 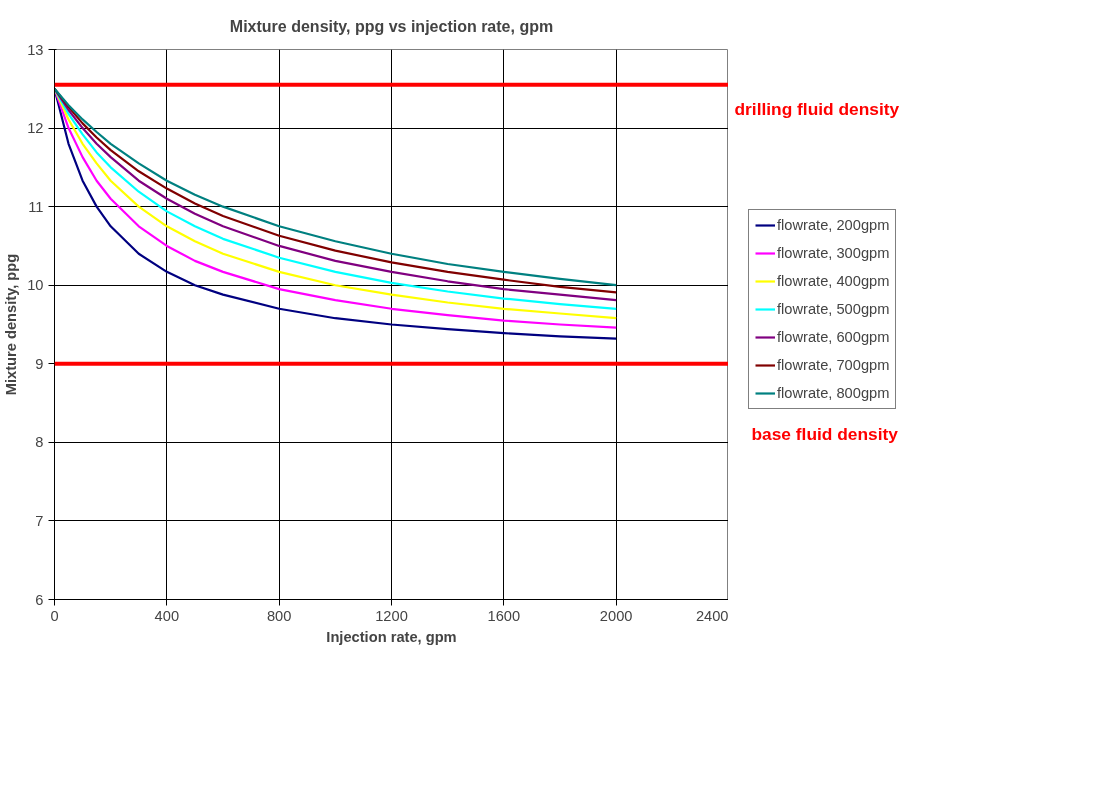 What do you see at coordinates (391, 615) in the screenshot?
I see `x-tick-label: 1200` at bounding box center [391, 615].